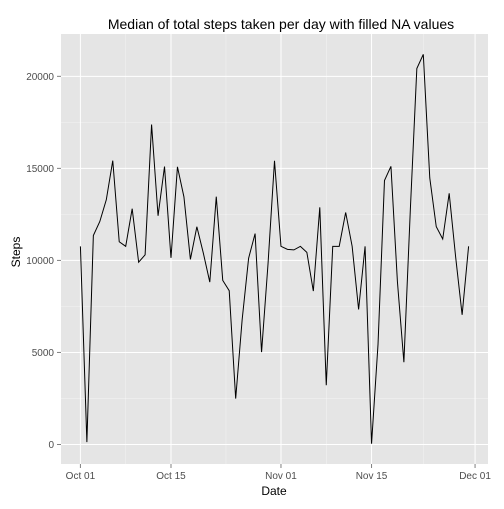 This screenshot has width=504, height=509. What do you see at coordinates (372, 476) in the screenshot?
I see `x-tick-label: Nov 15` at bounding box center [372, 476].